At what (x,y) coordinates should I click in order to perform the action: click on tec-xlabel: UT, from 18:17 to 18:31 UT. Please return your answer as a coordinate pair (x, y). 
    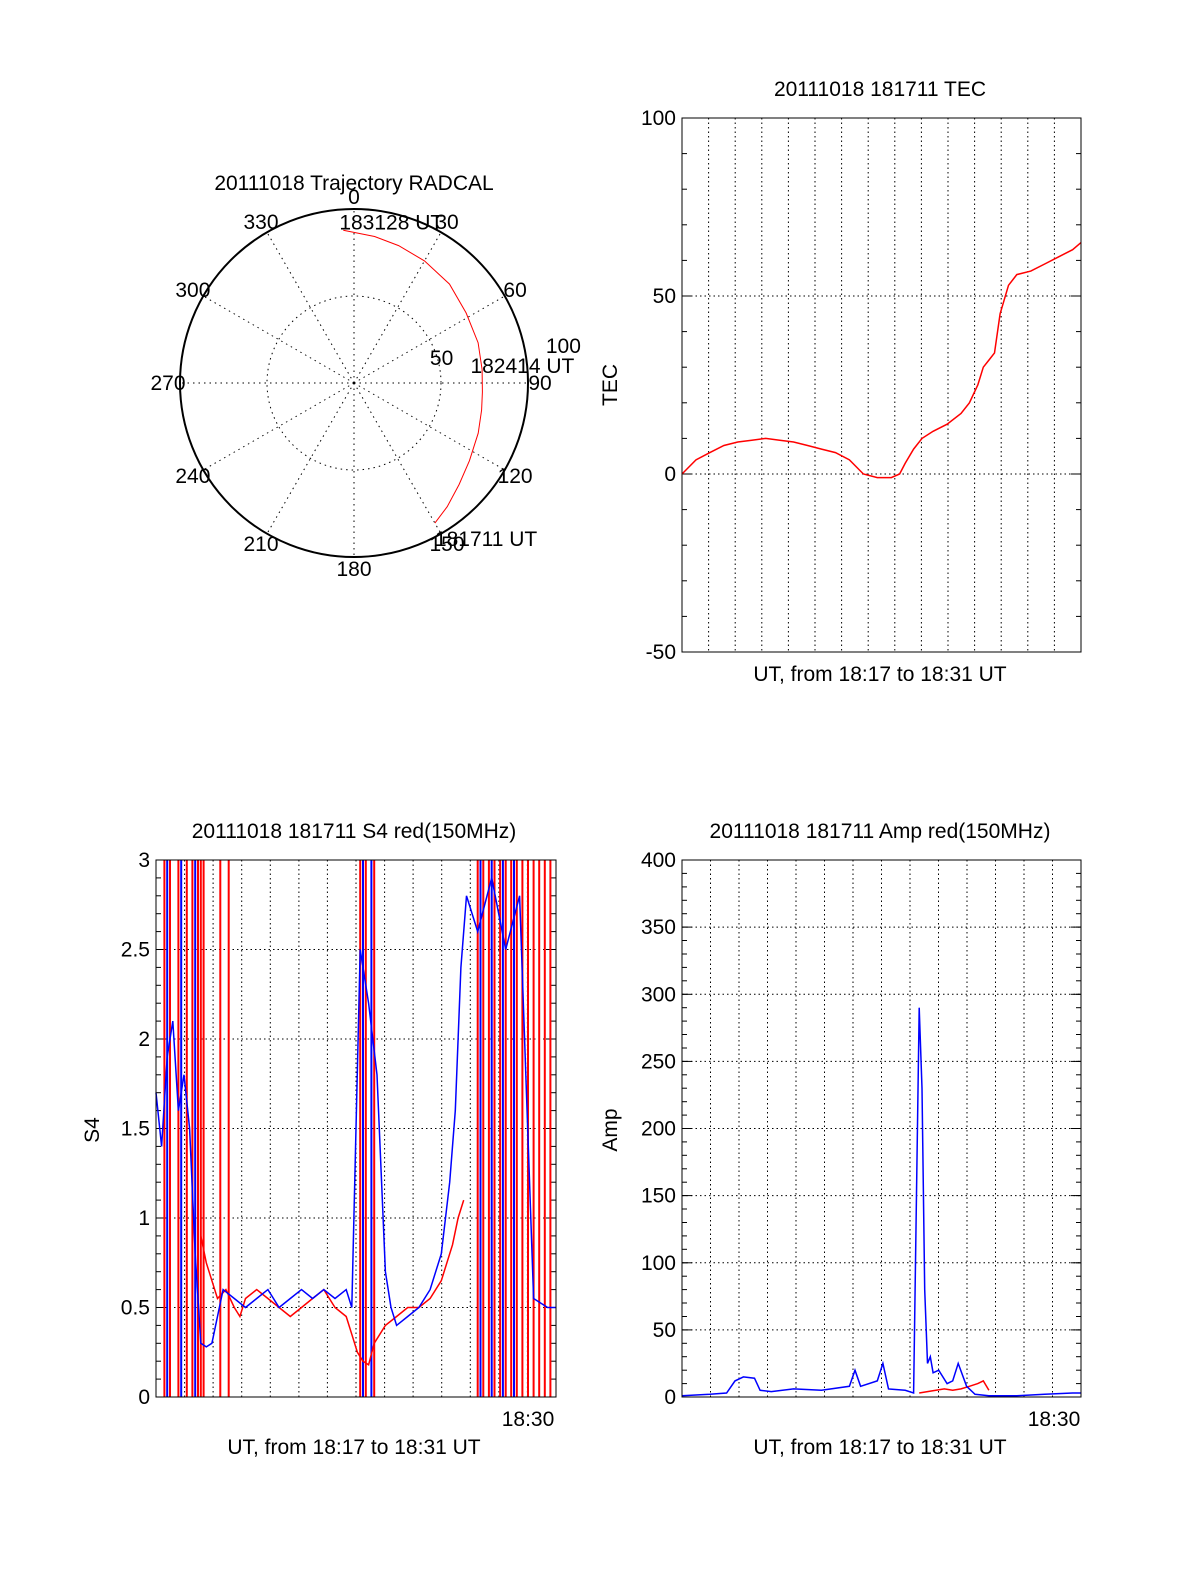
    Looking at the image, I should click on (879, 674).